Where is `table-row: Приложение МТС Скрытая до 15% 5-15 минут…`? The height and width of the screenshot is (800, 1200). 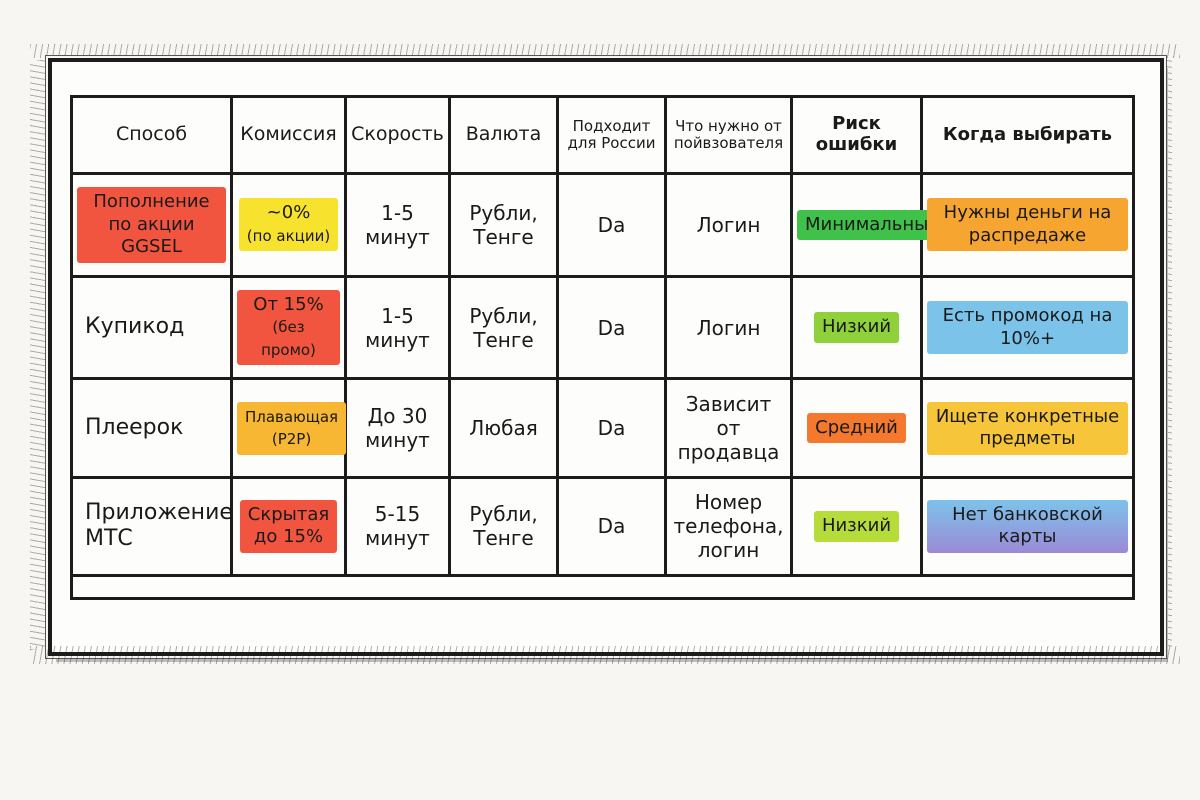 table-row: Приложение МТС Скрытая до 15% 5-15 минут… is located at coordinates (602, 526).